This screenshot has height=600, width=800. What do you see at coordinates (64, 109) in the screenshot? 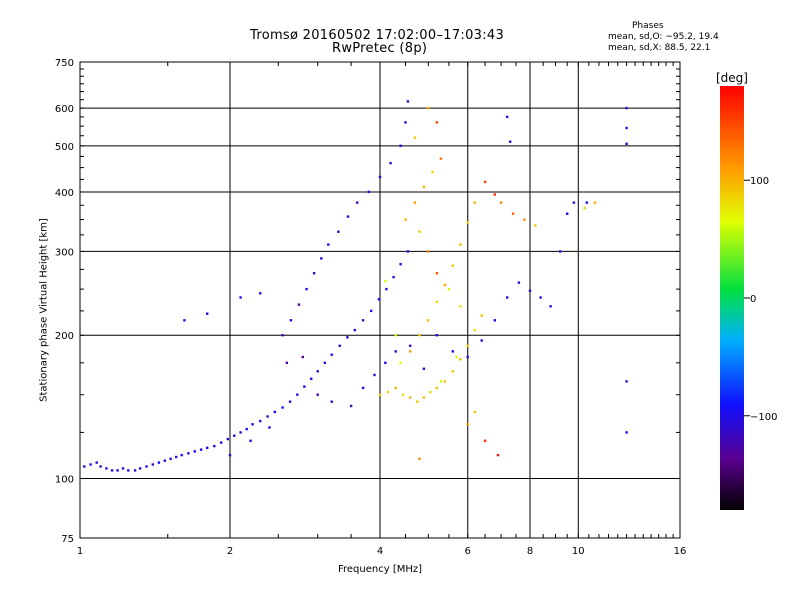
I see `y-tick-label: 600` at bounding box center [64, 109].